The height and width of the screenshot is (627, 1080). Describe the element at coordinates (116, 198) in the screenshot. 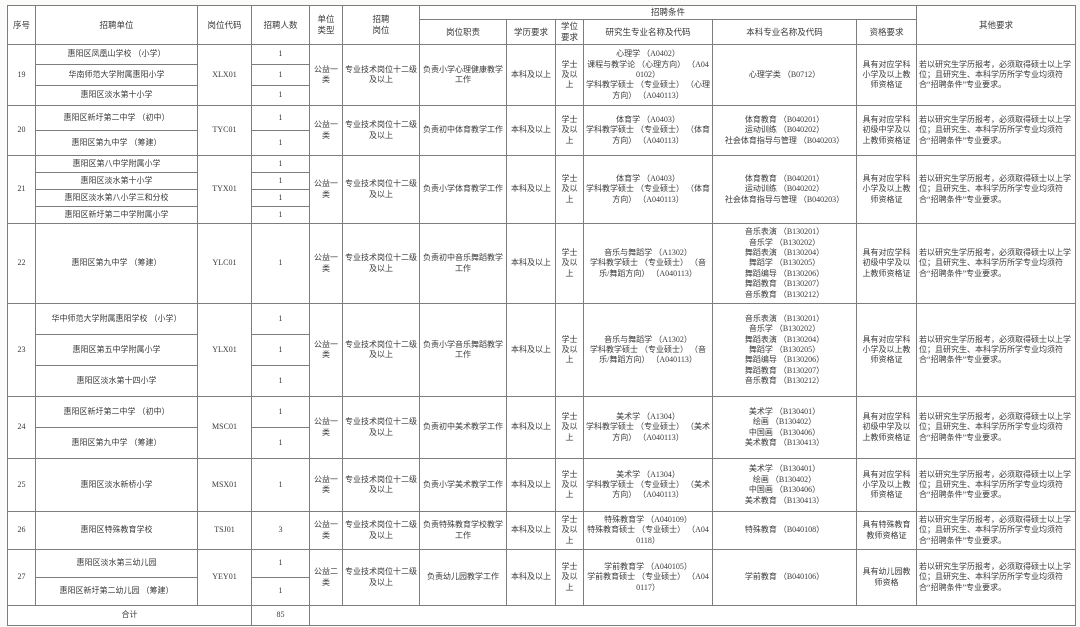

I see `cell-unit-name: 惠阳区淡水第八小学三和分校` at that location.